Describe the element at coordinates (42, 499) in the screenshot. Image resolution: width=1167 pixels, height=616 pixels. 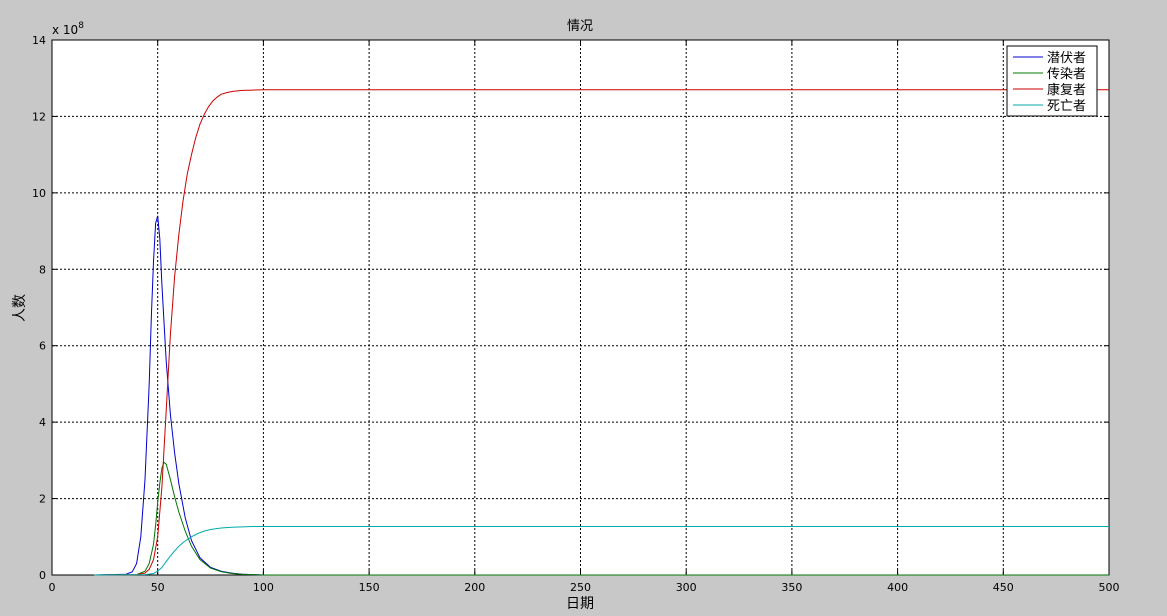
I see `y-tick-label: 2` at that location.